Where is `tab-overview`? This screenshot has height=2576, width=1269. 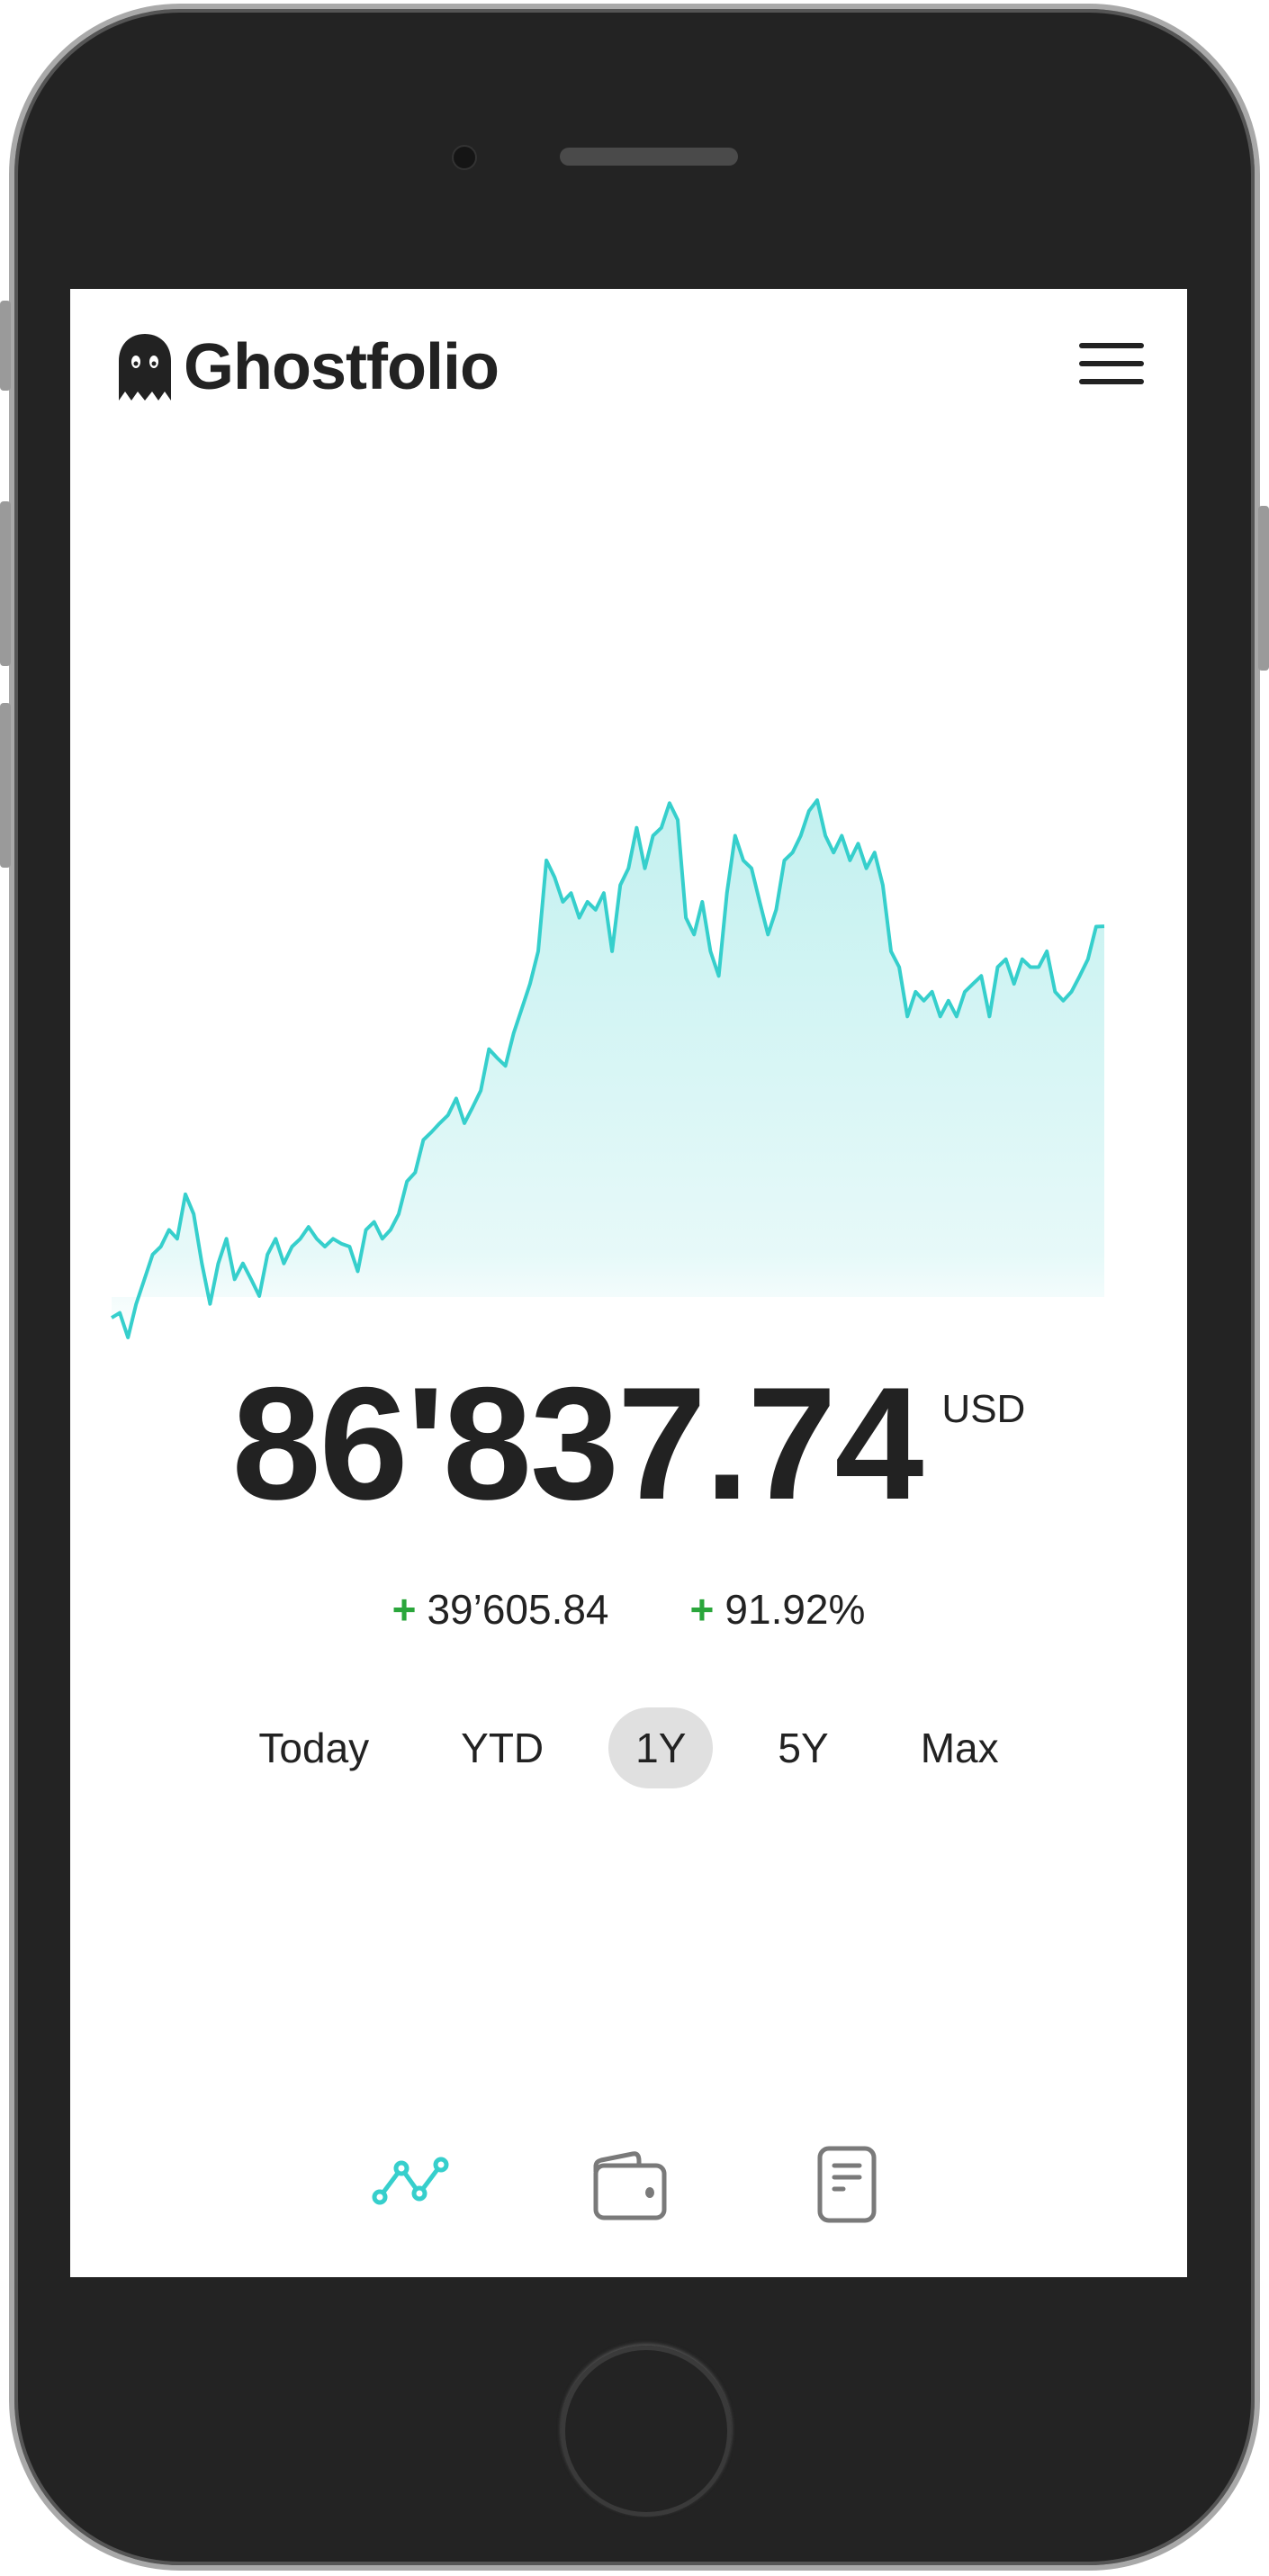 tab-overview is located at coordinates (412, 2188).